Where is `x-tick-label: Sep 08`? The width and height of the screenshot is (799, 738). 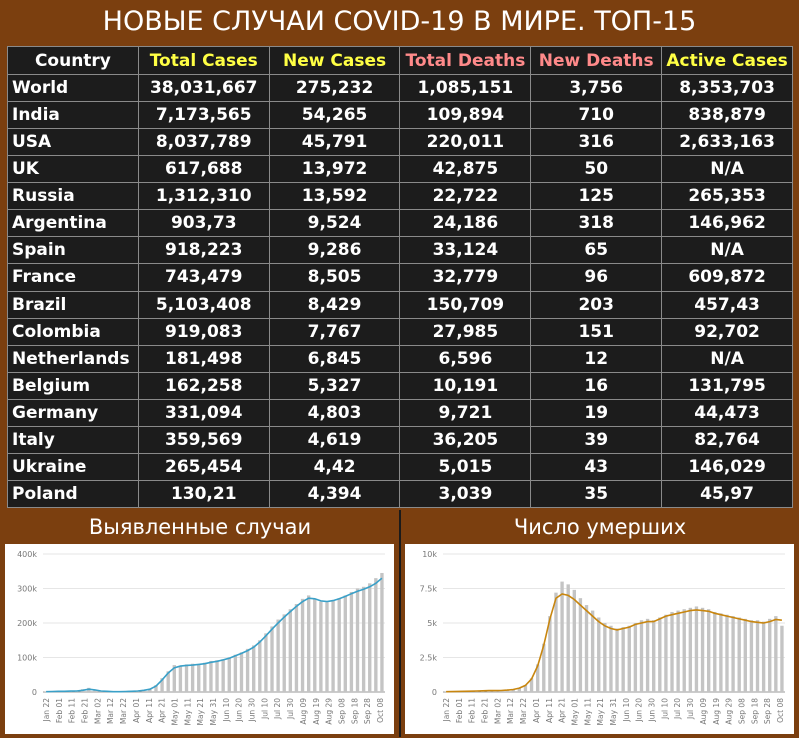
x-tick-label: Sep 08 is located at coordinates (742, 711).